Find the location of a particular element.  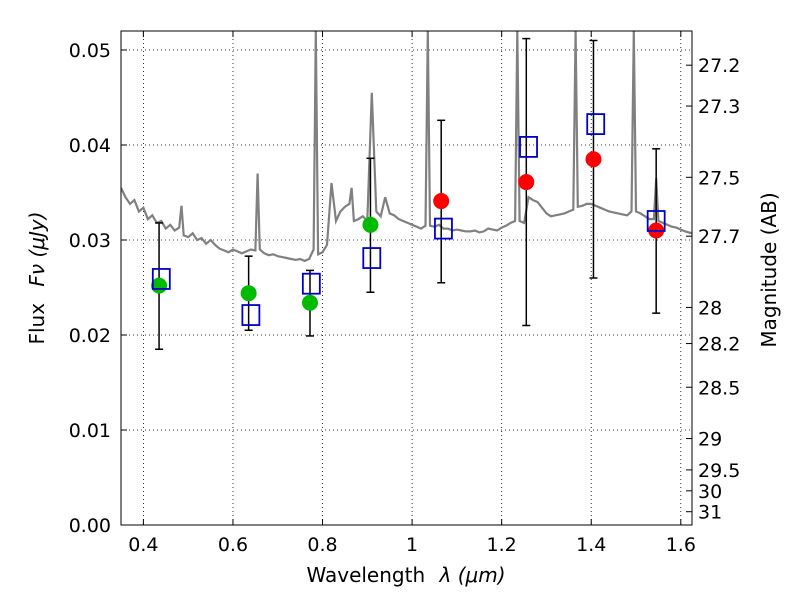

y-tick-label: 0.00 is located at coordinates (90, 526).